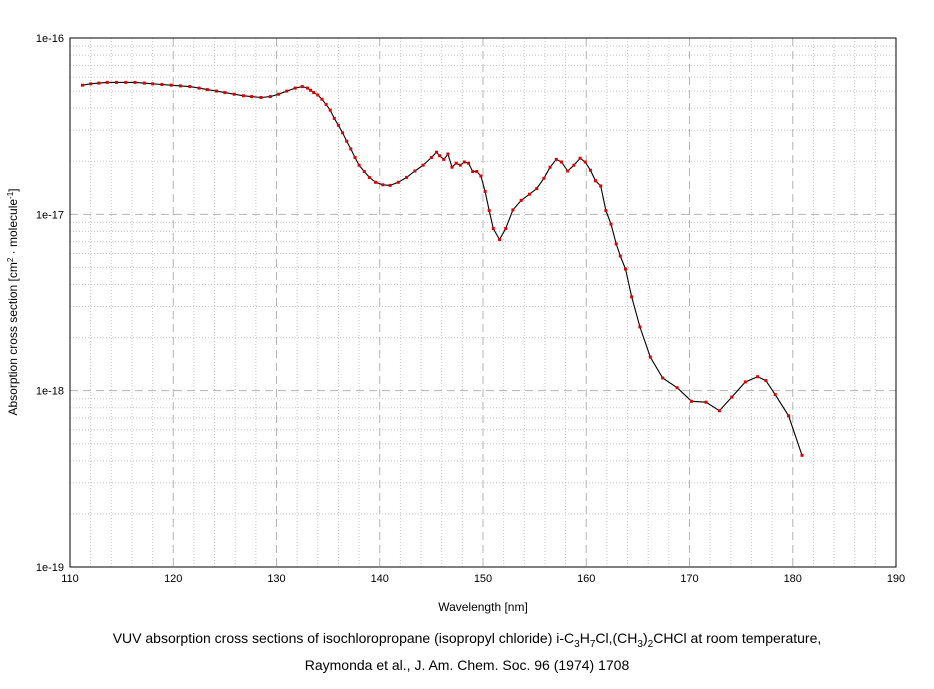  What do you see at coordinates (70, 579) in the screenshot?
I see `x-tick-label: 110` at bounding box center [70, 579].